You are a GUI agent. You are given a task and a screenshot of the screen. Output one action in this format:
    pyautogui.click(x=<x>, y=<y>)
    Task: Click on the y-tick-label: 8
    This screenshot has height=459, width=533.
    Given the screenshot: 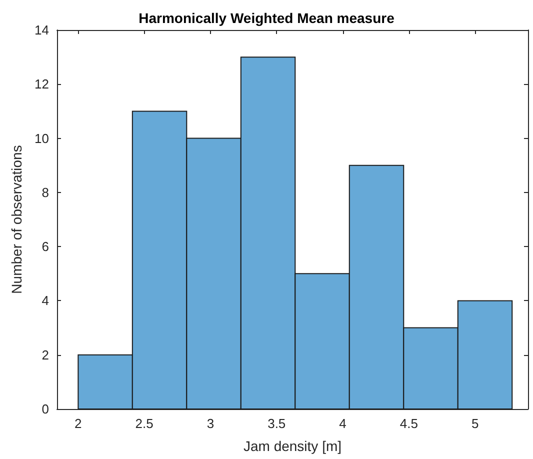 What is the action you would take?
    pyautogui.click(x=45, y=192)
    